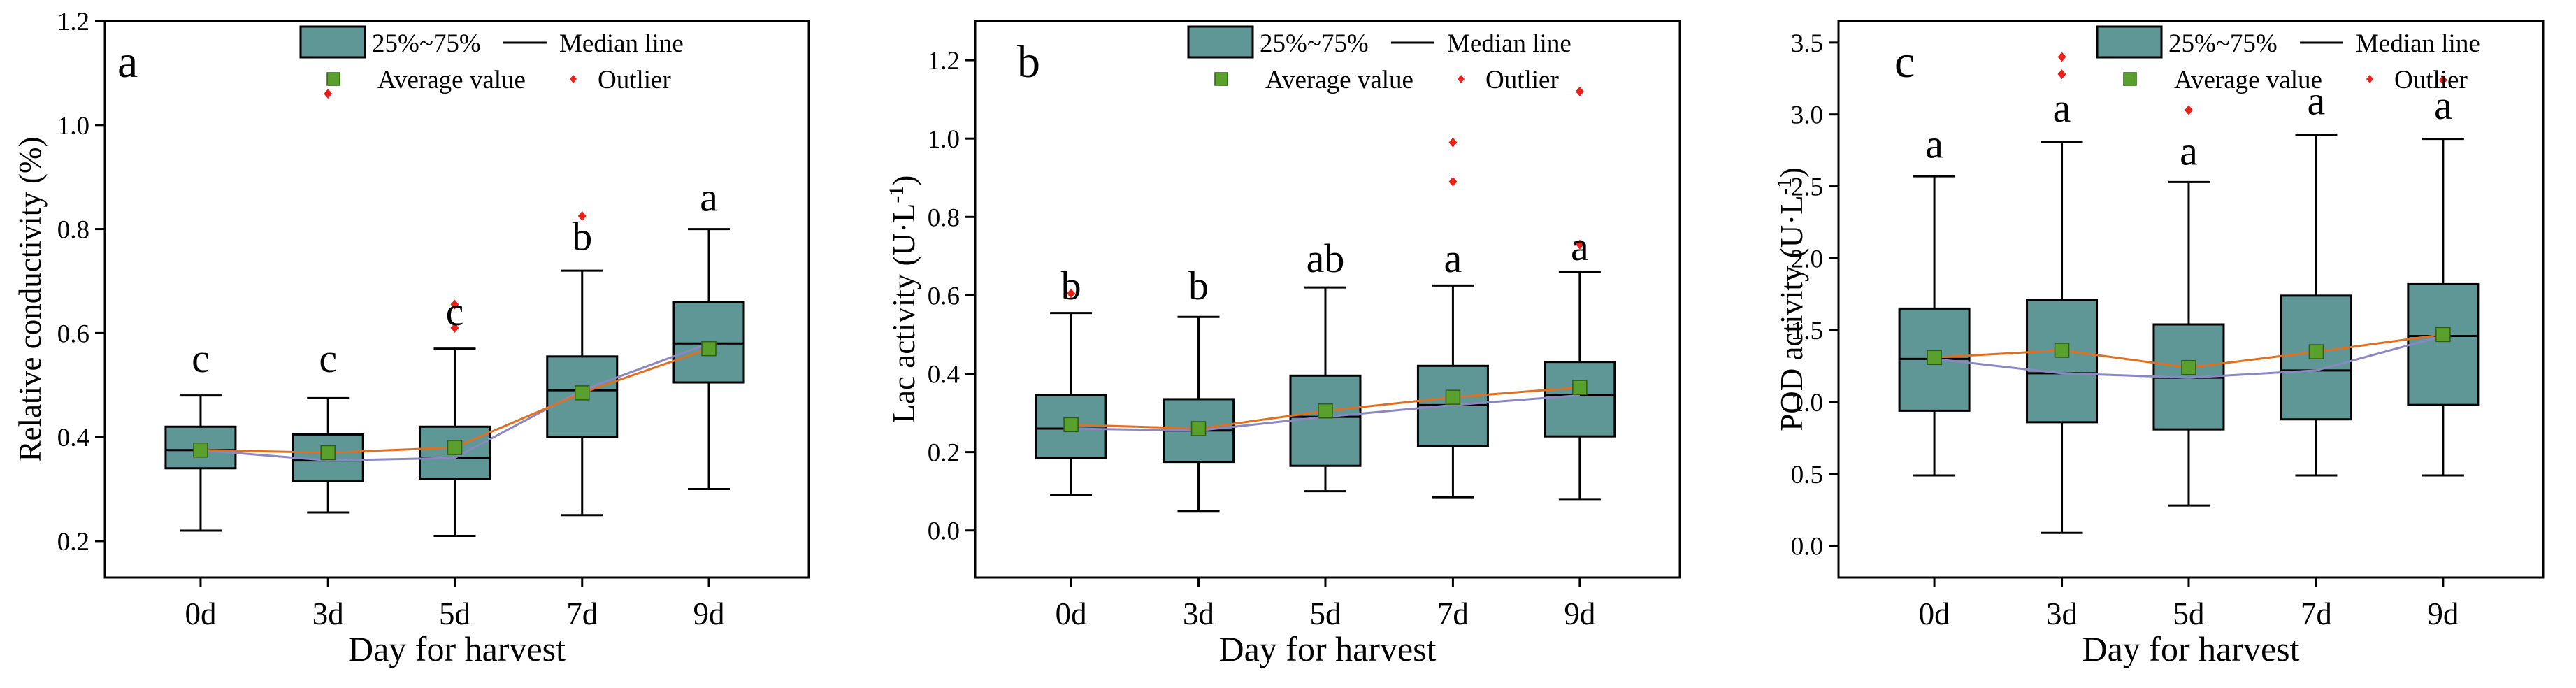 The width and height of the screenshot is (2576, 688). What do you see at coordinates (903, 314) in the screenshot?
I see `y-axis-title-main: Lac activity (U·L` at bounding box center [903, 314].